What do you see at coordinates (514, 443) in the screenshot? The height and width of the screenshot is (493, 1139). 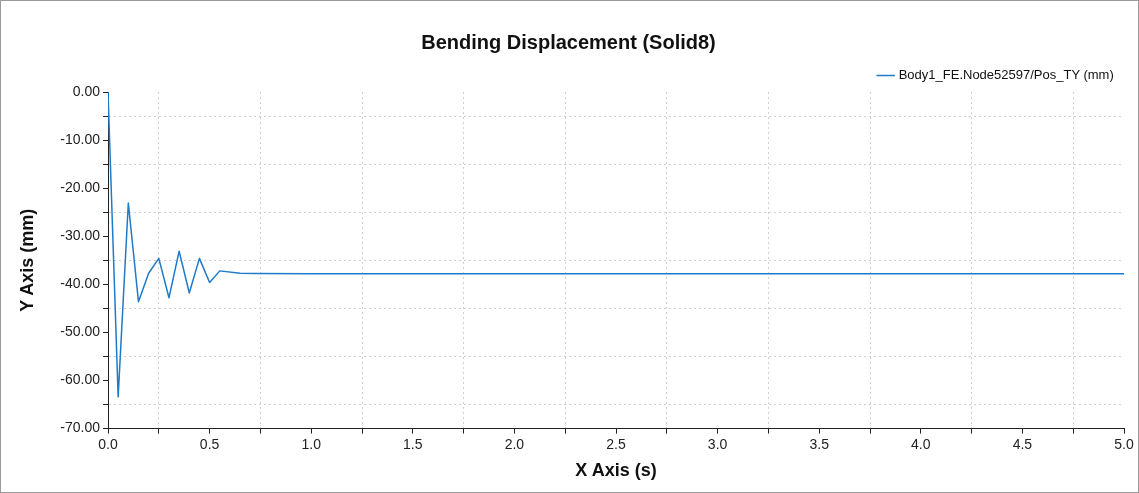 I see `x-tick-label: 2.0` at bounding box center [514, 443].